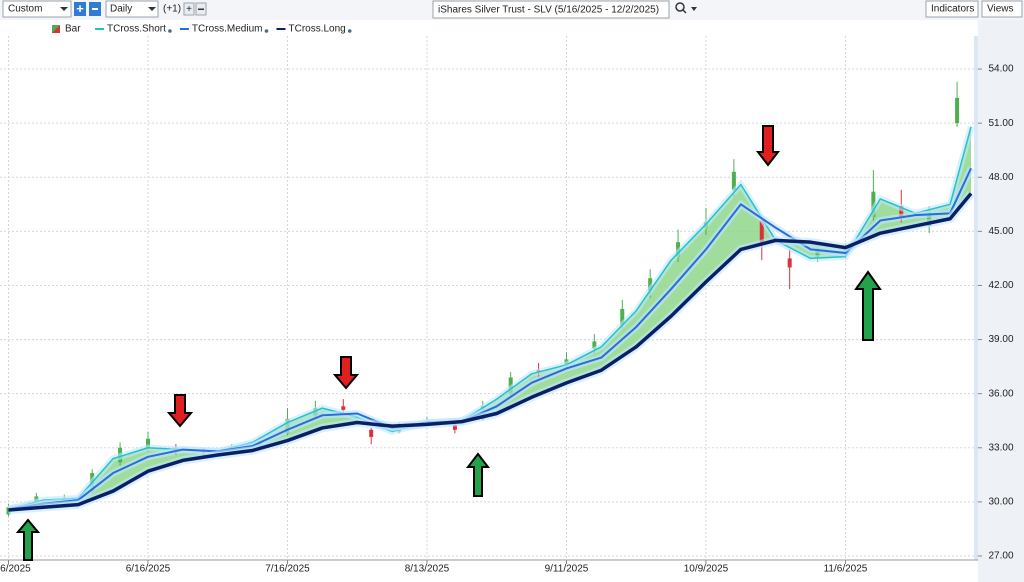 The image size is (1024, 582). What do you see at coordinates (1000, 502) in the screenshot?
I see `y-tick-label: 30.00` at bounding box center [1000, 502].